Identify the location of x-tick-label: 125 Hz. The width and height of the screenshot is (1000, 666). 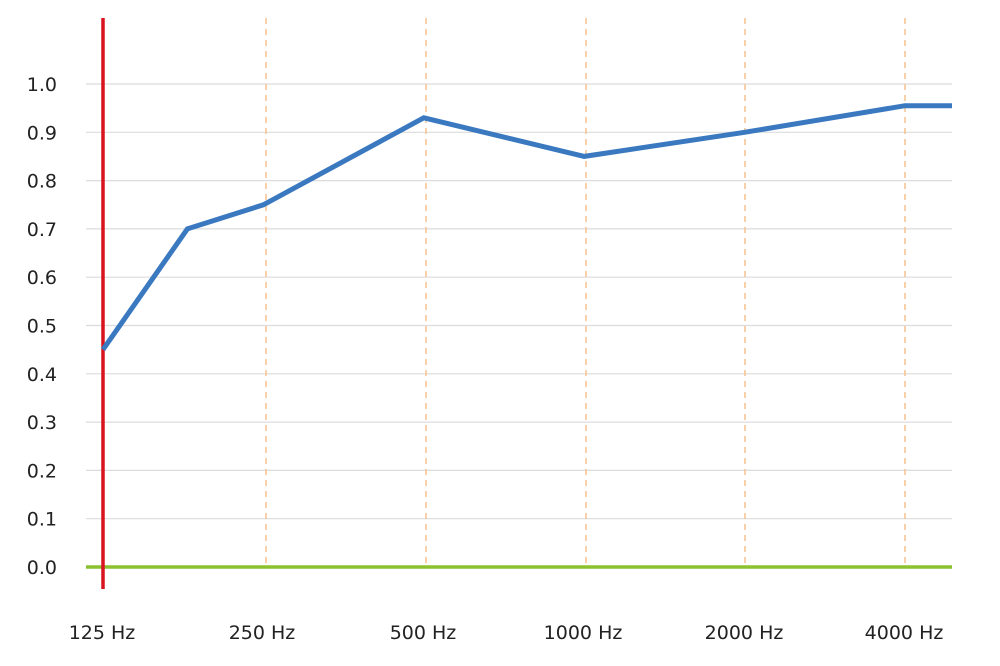
(102, 633).